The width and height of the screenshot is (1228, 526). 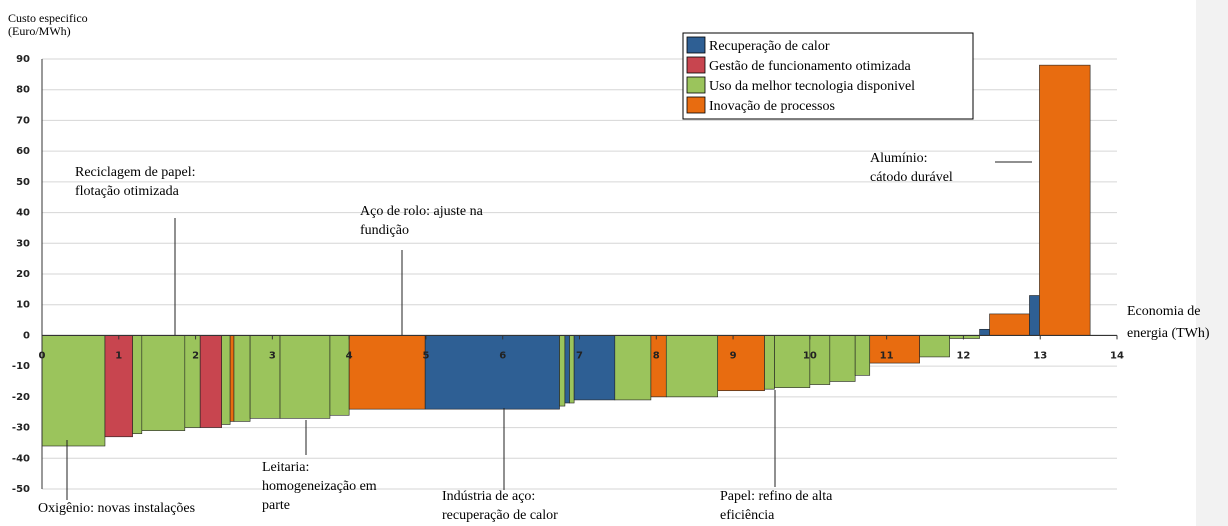 I want to click on x-tick-label: 5, so click(x=425, y=355).